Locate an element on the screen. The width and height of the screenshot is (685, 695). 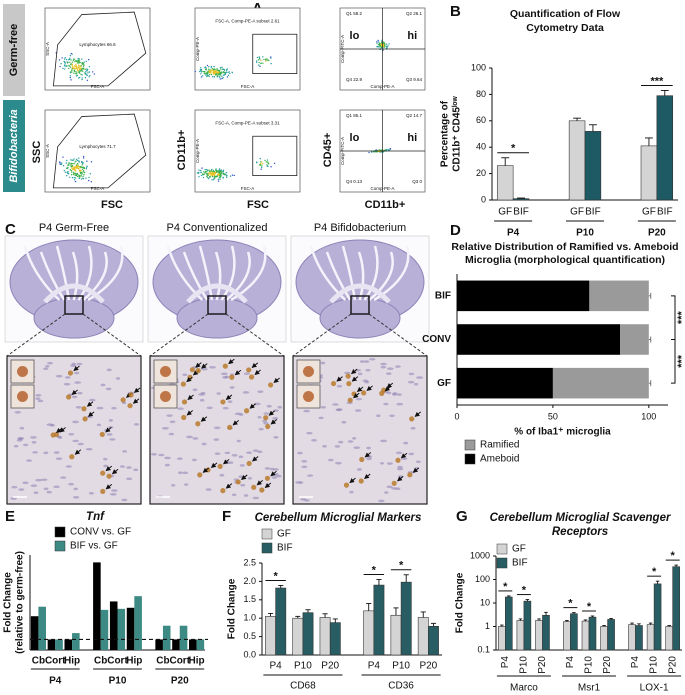
y-tick-label: 1.0 is located at coordinates (249, 618).